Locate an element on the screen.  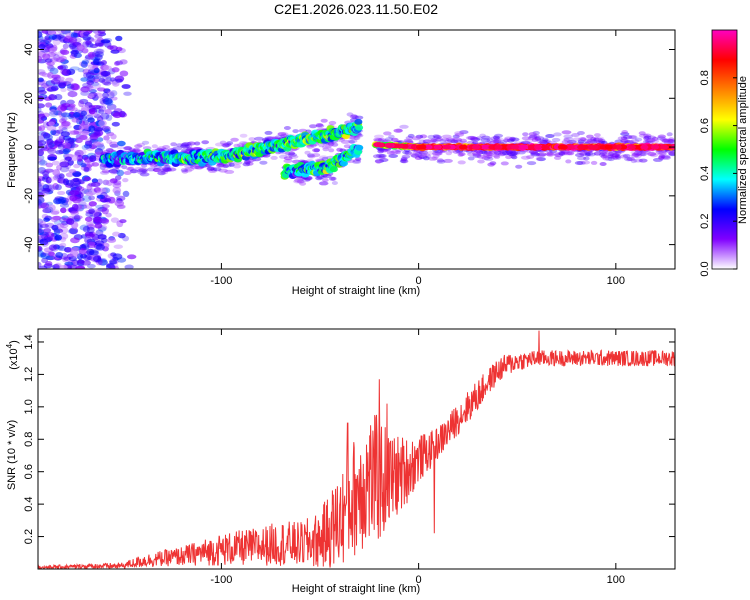
snr-x-axis-title: Height of straight line (km) is located at coordinates (356, 589).